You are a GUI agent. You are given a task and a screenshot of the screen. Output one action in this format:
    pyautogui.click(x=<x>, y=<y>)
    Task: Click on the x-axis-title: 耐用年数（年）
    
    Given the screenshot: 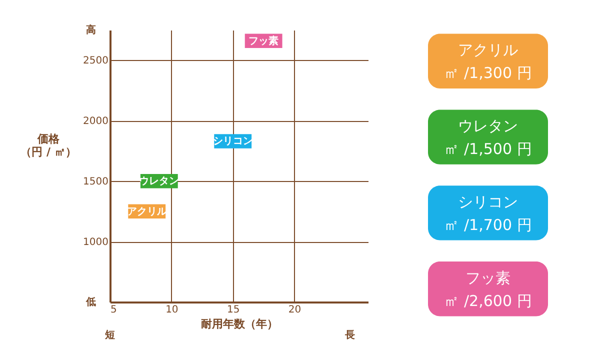 What is the action you would take?
    pyautogui.click(x=239, y=324)
    